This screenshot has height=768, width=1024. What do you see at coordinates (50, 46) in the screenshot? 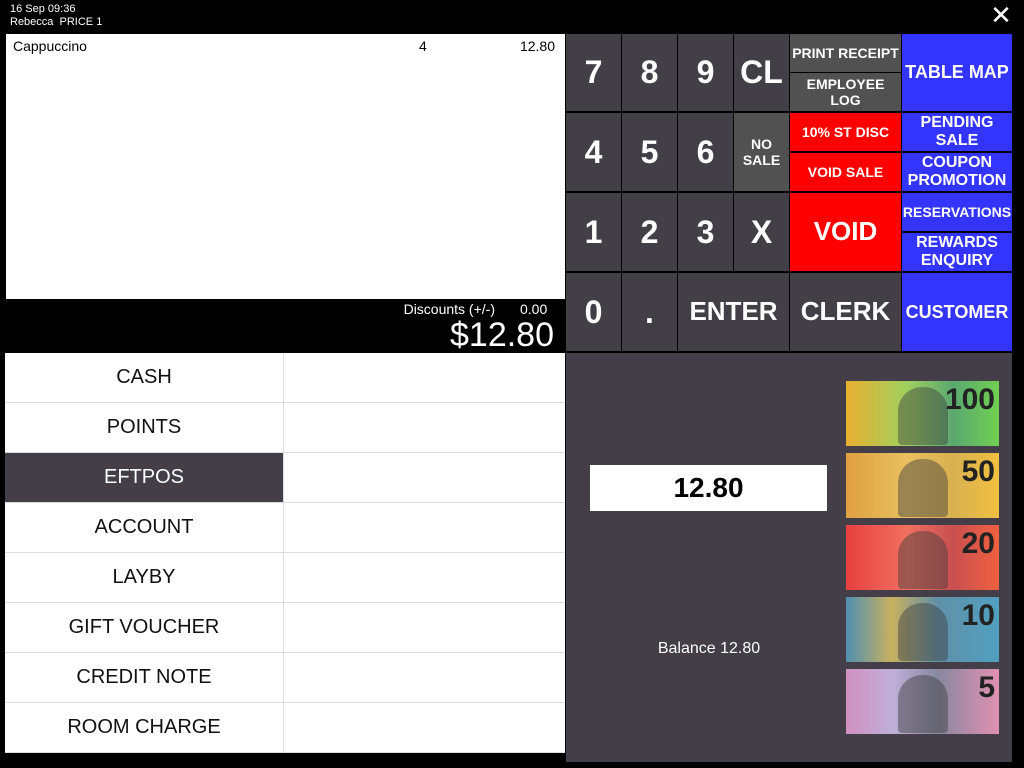
I see `item-name: Cappuccino` at bounding box center [50, 46].